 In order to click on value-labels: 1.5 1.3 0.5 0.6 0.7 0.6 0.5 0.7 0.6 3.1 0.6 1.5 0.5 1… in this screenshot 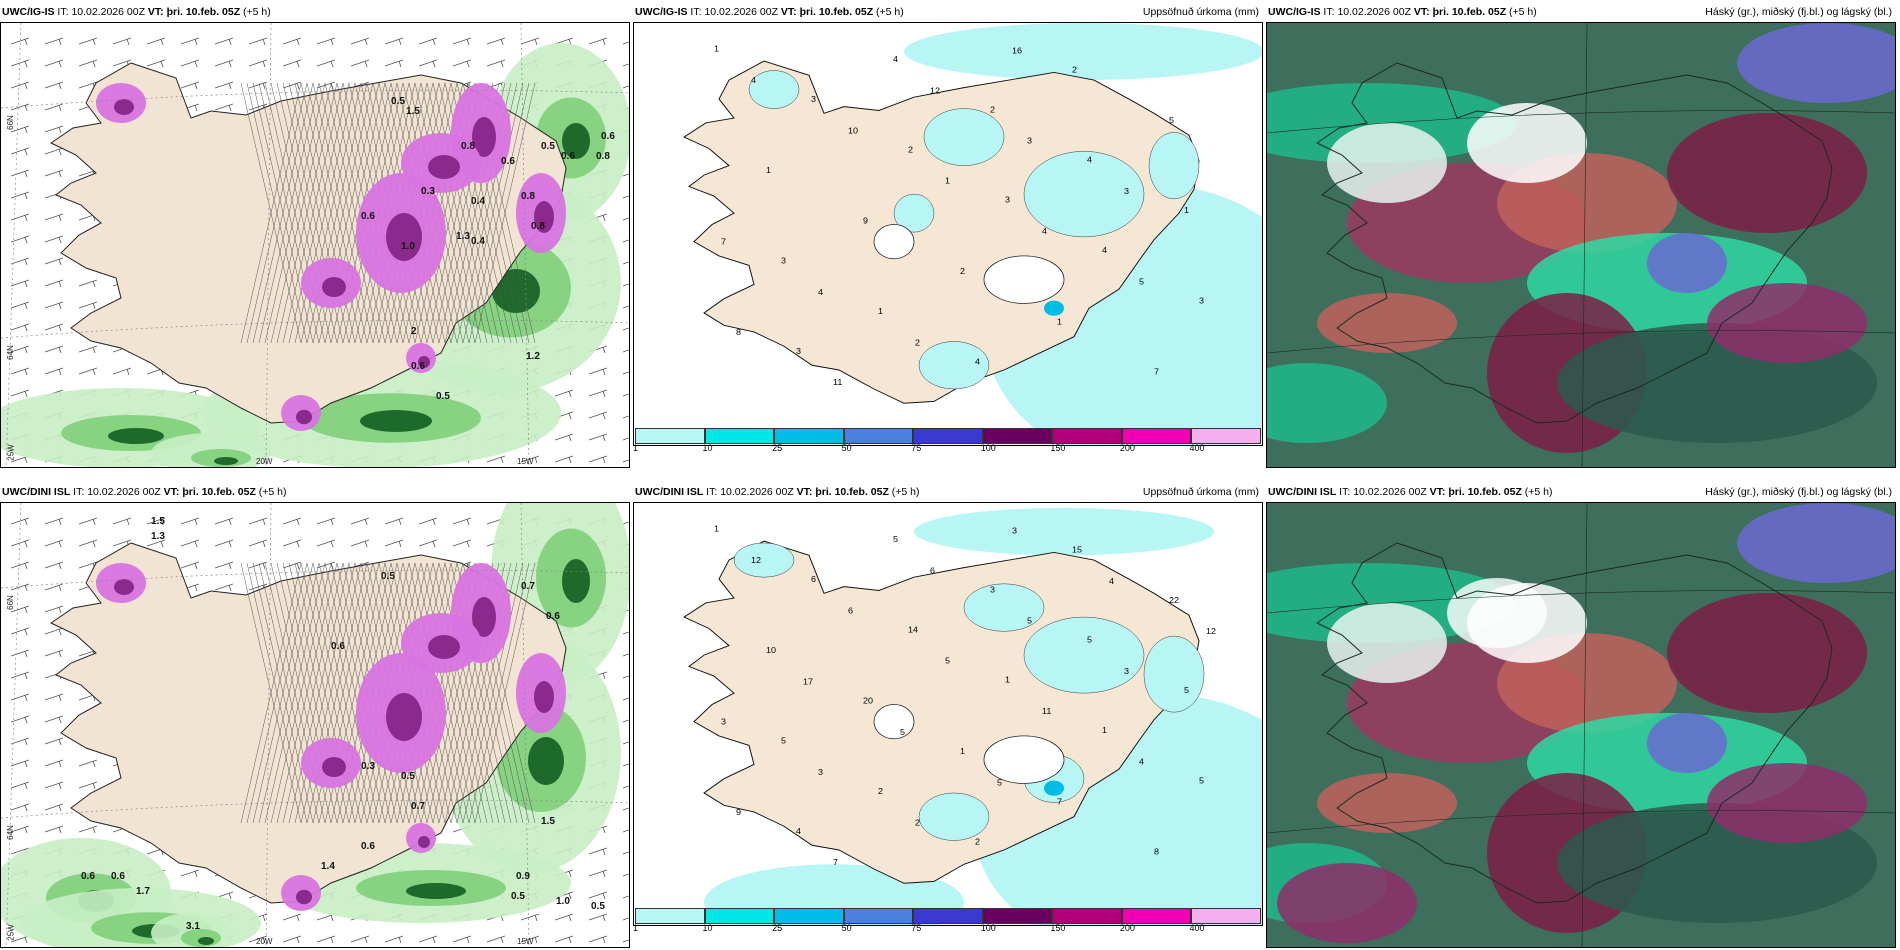, I will do `click(343, 724)`.